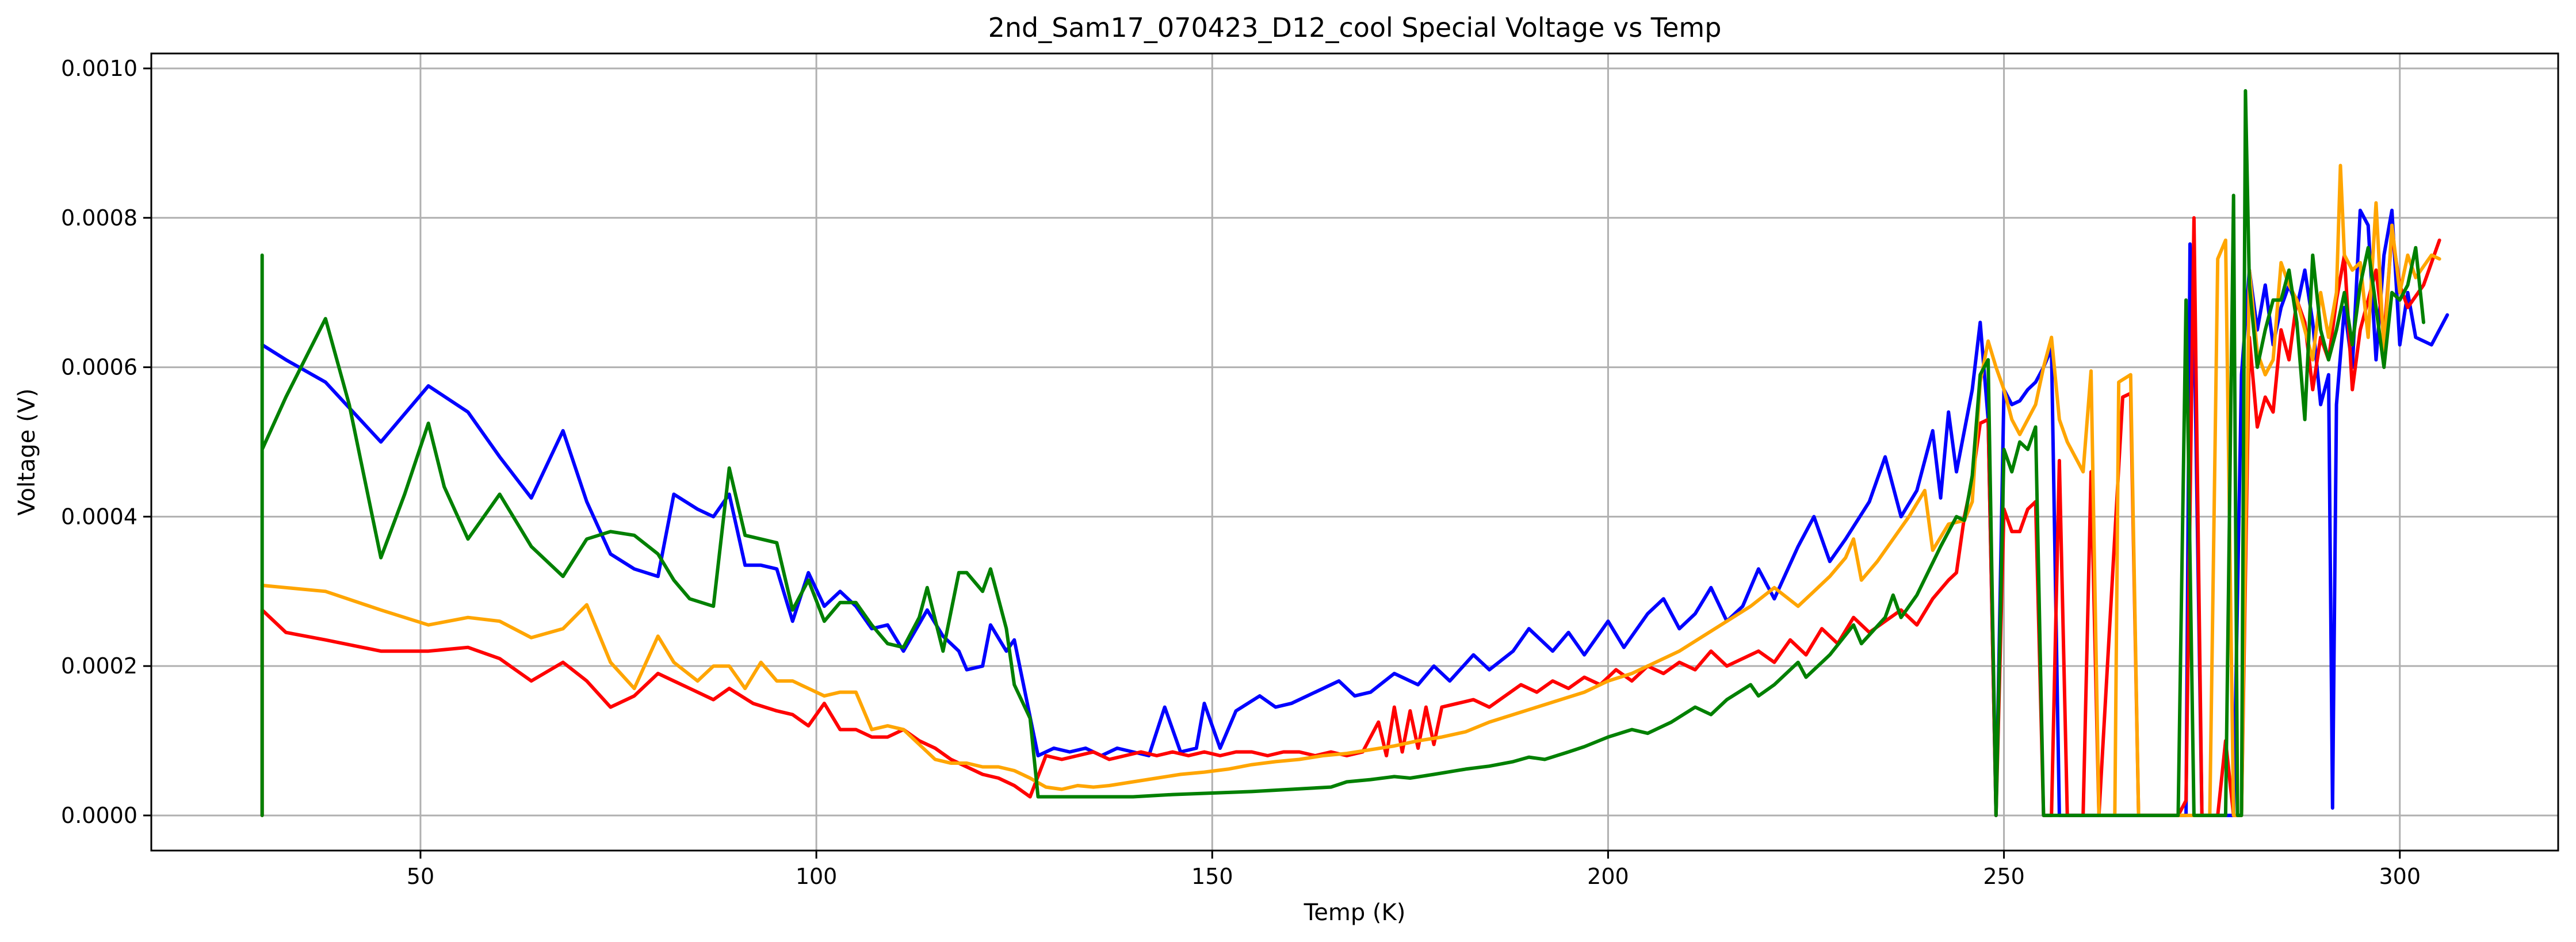 This screenshot has width=2576, height=942. What do you see at coordinates (99, 666) in the screenshot?
I see `y-tick-label: 0.0002` at bounding box center [99, 666].